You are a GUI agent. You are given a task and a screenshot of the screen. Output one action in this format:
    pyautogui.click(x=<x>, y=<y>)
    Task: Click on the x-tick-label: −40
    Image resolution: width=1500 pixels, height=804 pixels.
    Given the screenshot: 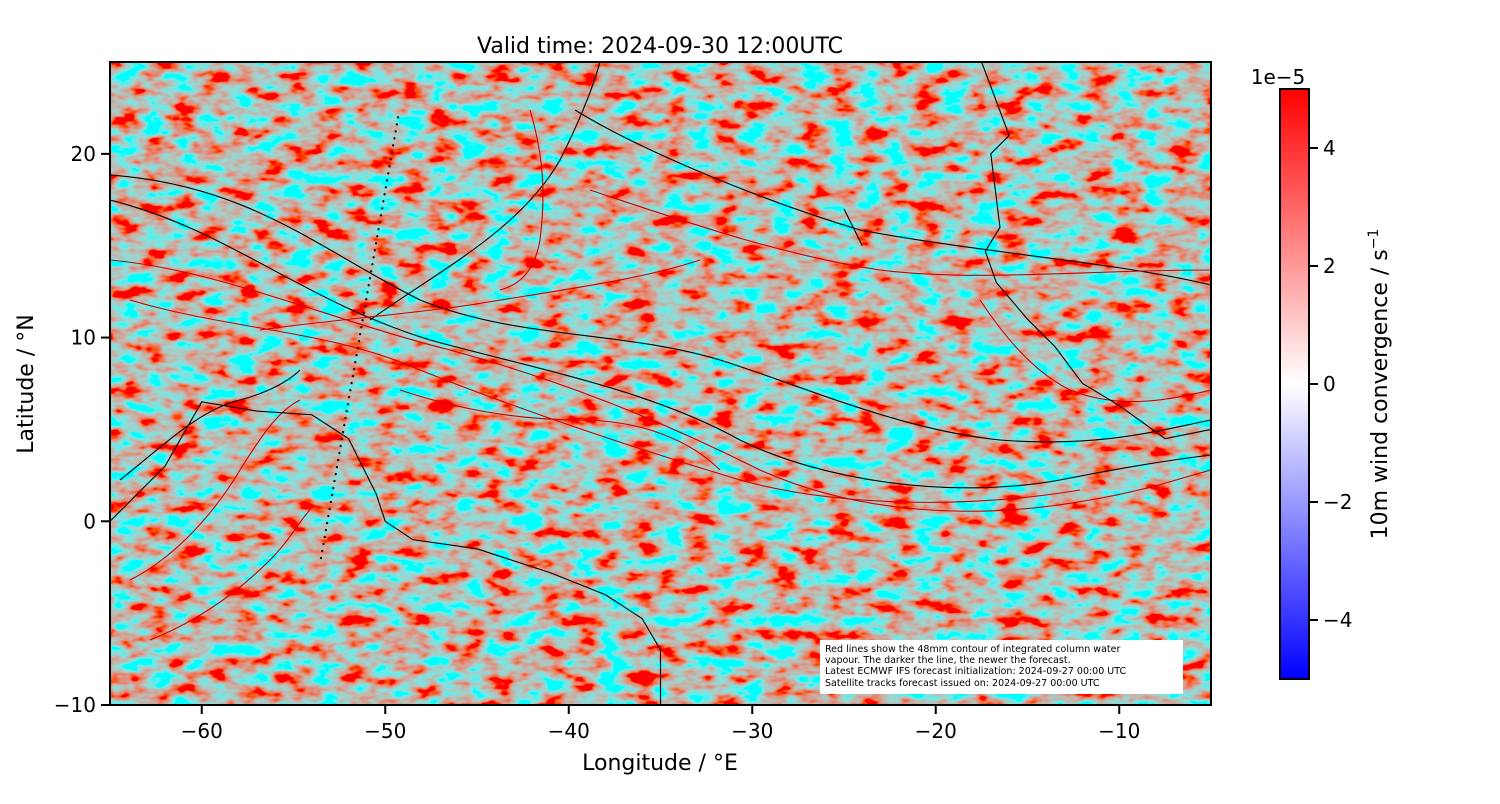 What is the action you would take?
    pyautogui.click(x=569, y=731)
    